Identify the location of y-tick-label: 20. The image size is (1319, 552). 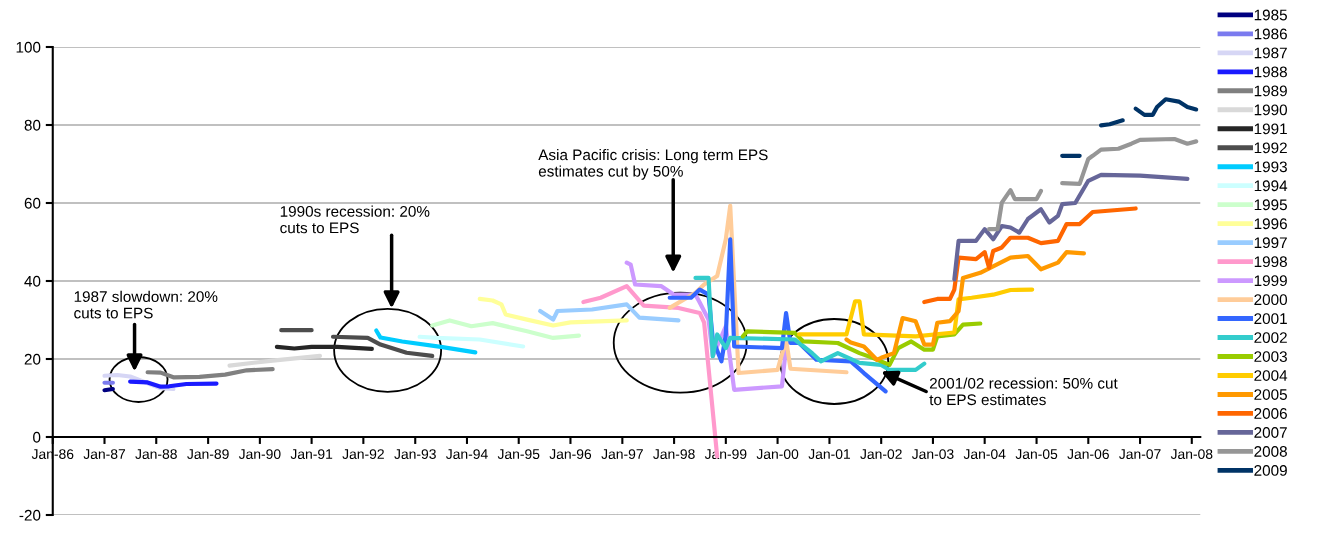
(32, 359).